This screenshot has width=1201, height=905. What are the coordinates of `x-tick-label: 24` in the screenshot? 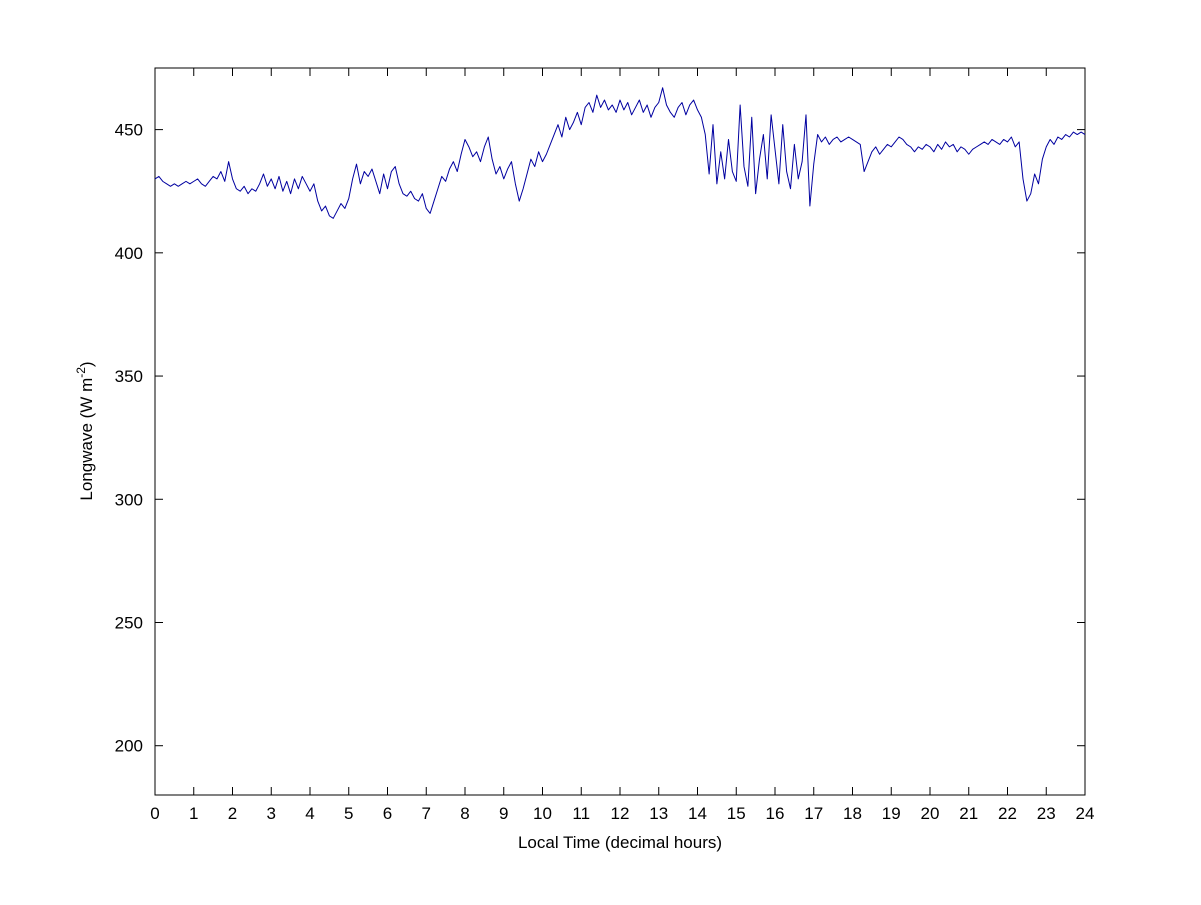 It's located at (1085, 813).